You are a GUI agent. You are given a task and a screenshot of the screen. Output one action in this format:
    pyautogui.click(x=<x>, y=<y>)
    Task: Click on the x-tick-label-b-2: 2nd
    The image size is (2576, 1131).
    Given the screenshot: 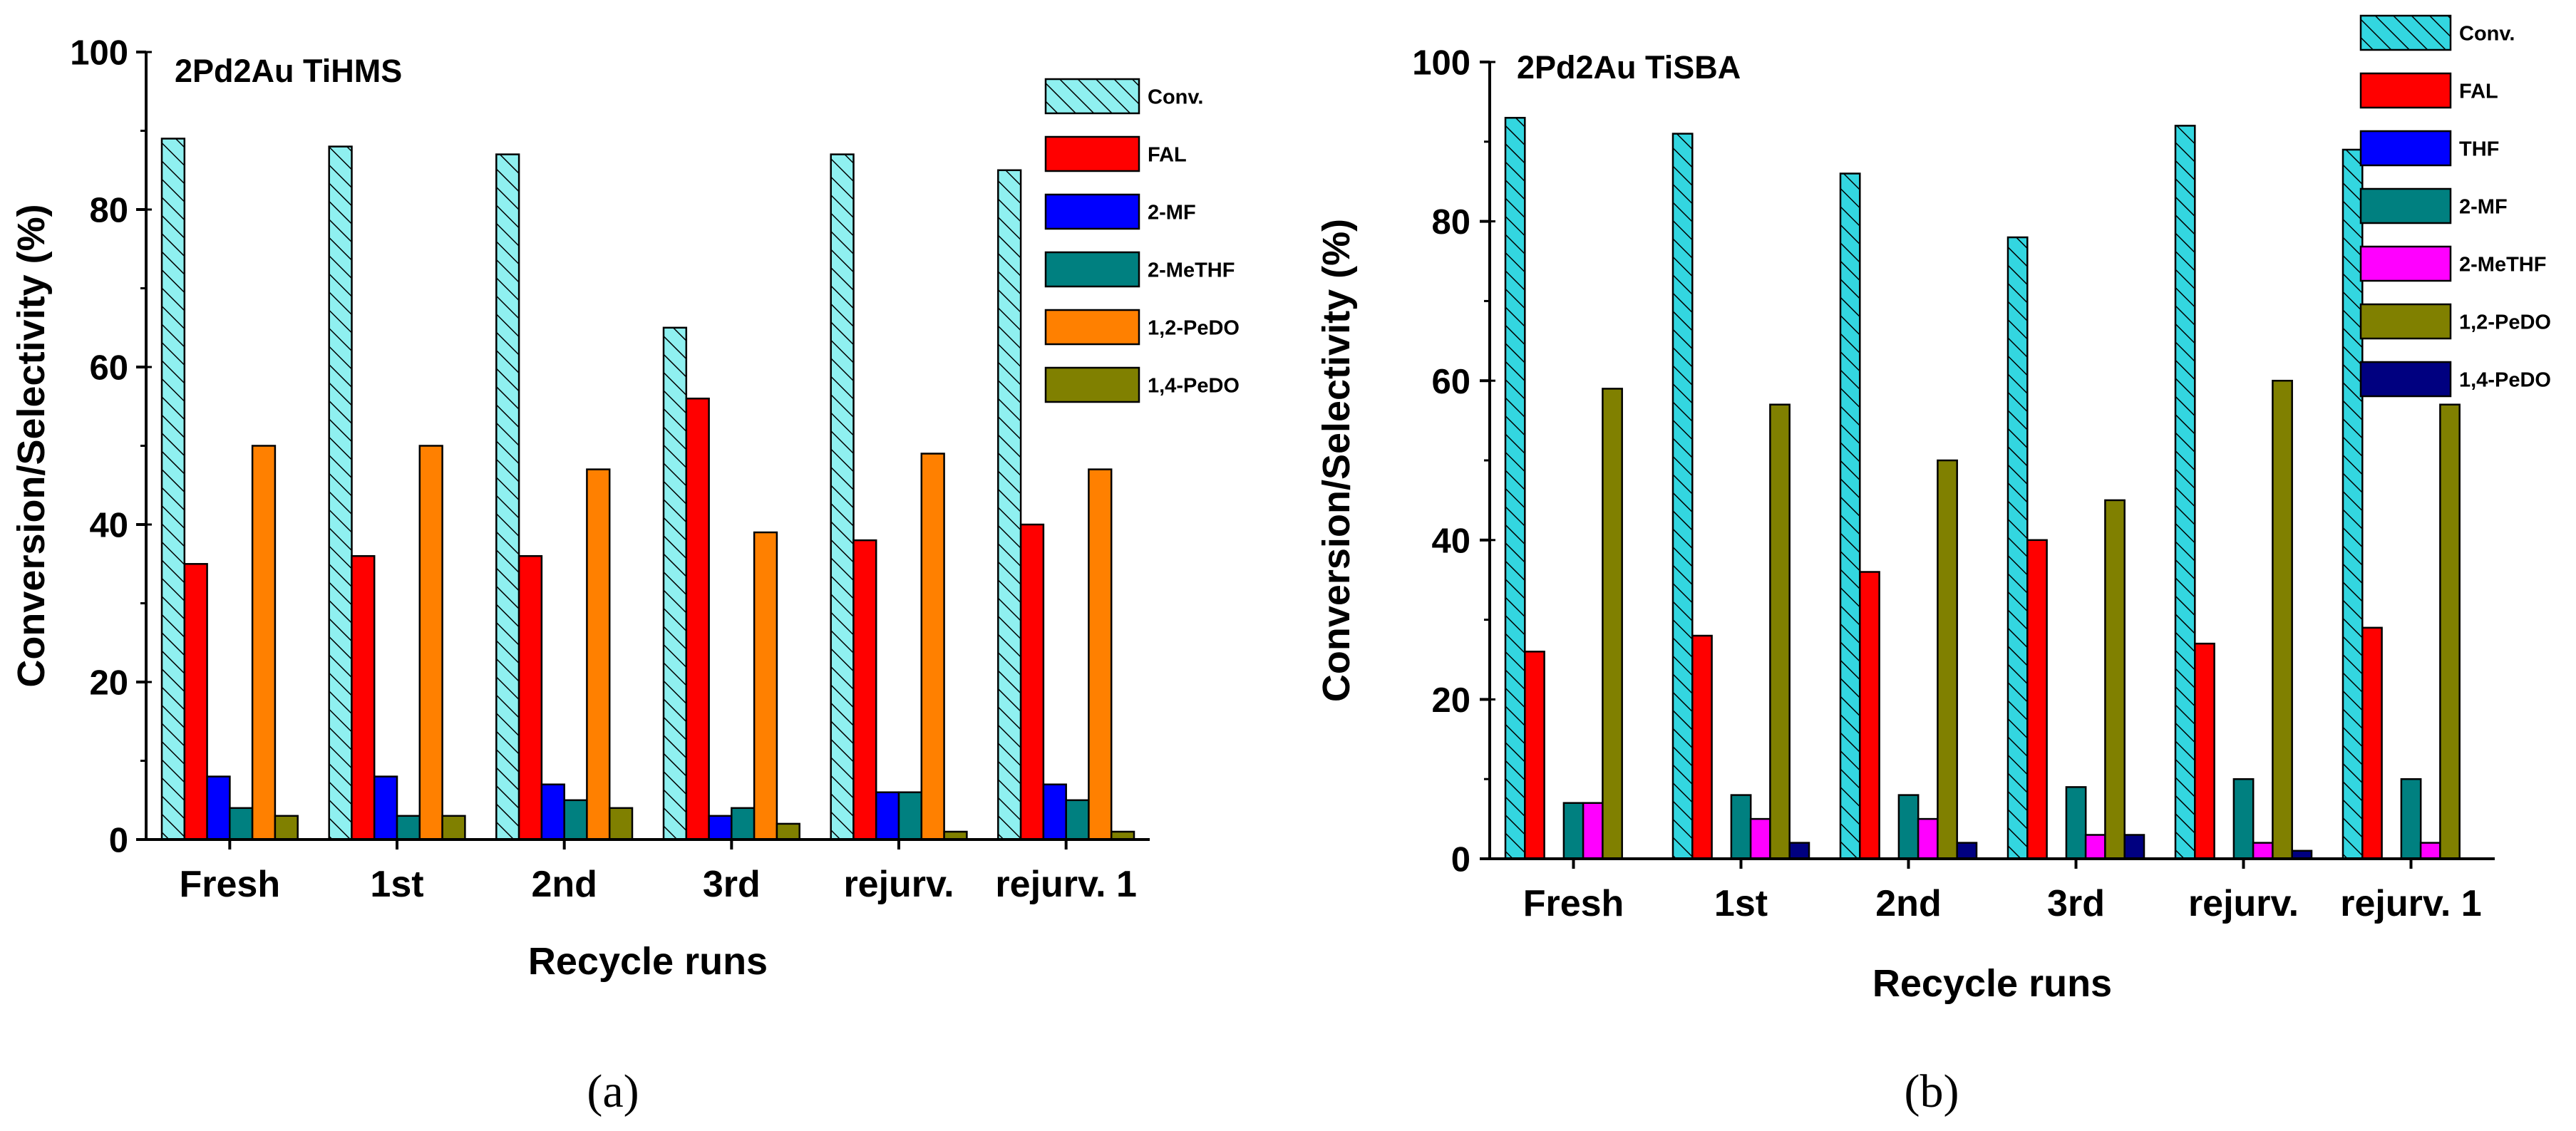 What is the action you would take?
    pyautogui.click(x=1908, y=904)
    